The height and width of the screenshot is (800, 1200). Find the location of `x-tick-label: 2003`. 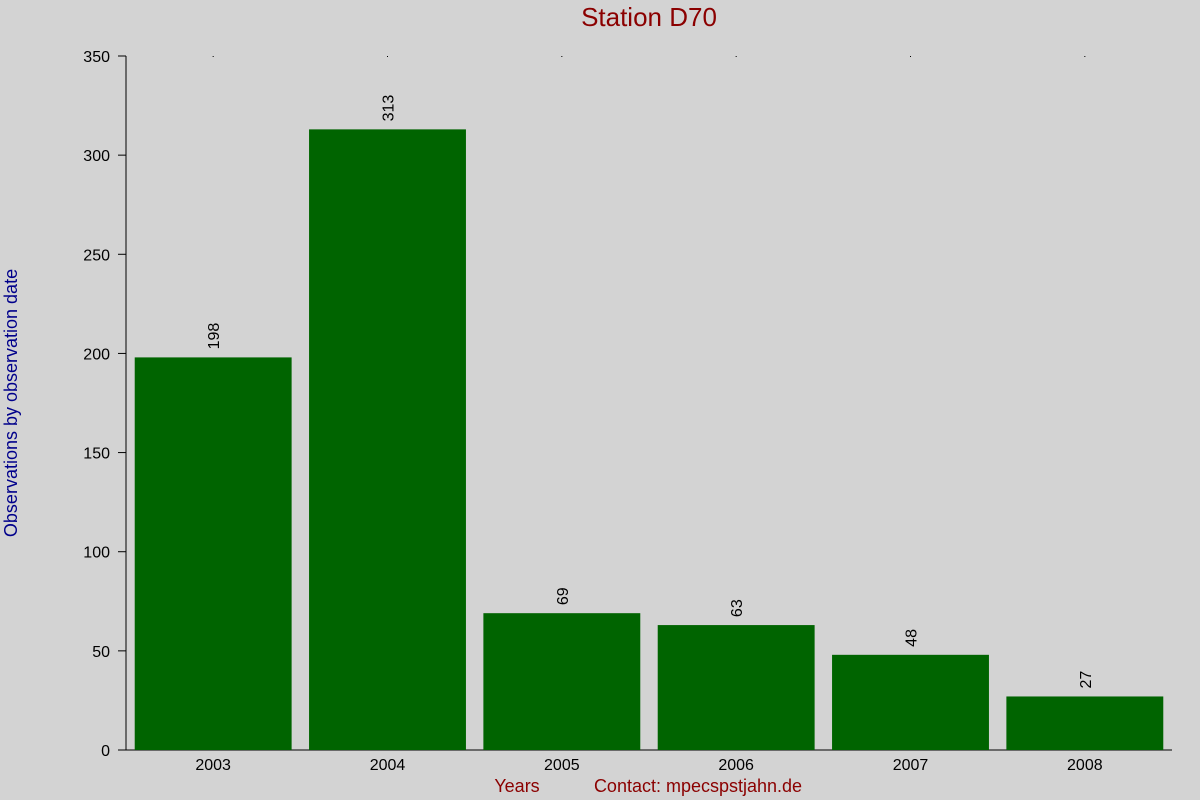

x-tick-label: 2003 is located at coordinates (213, 765).